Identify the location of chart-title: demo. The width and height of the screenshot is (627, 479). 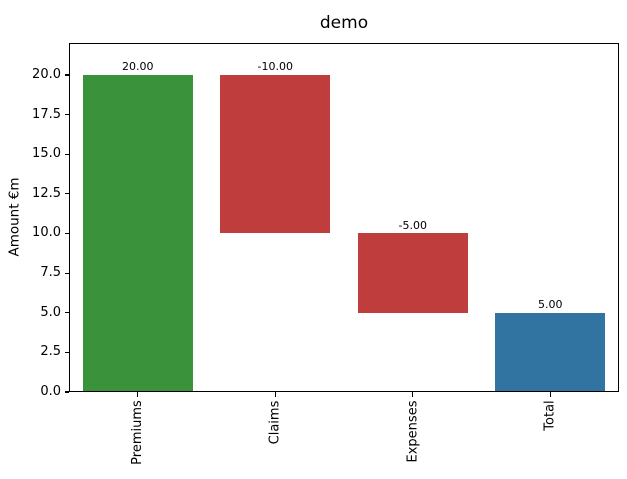
(344, 23).